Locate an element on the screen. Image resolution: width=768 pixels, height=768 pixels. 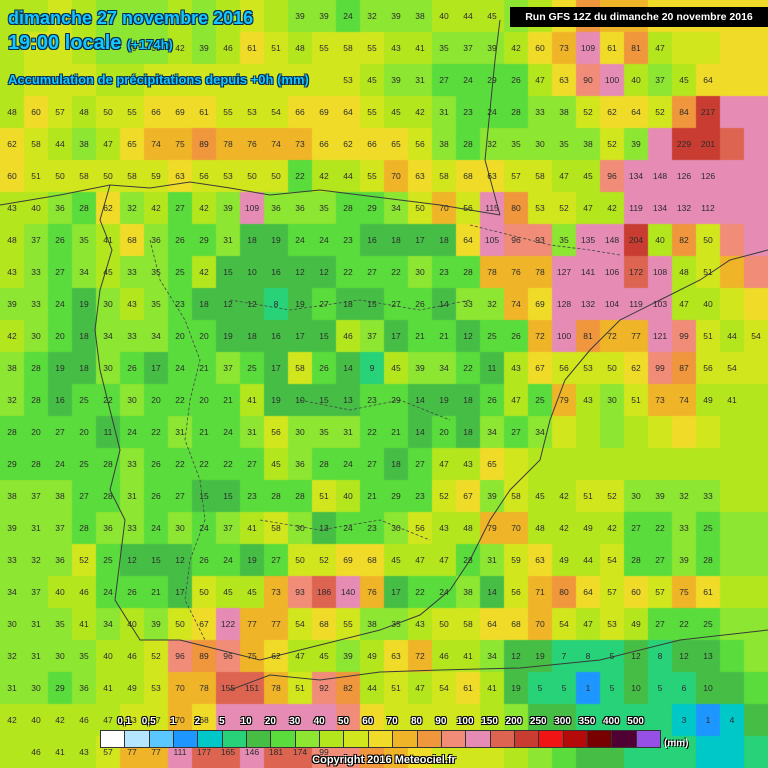
grid-value: 17 is located at coordinates (420, 240).